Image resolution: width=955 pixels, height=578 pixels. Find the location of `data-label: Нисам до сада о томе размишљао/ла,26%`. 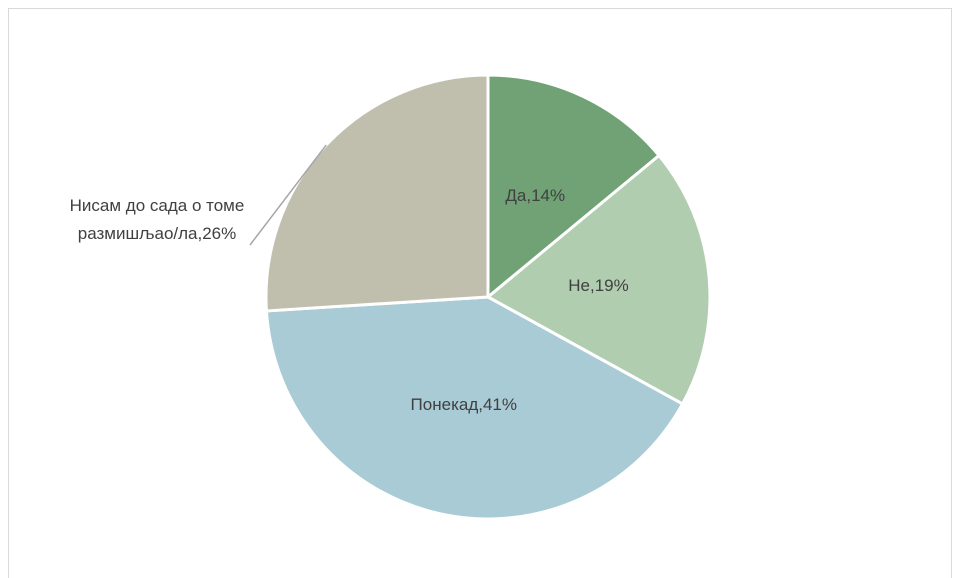

data-label: Нисам до сада о томе размишљао/ла,26% is located at coordinates (157, 219).